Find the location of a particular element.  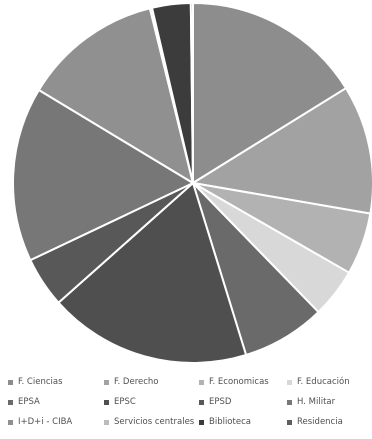

legend-label: H. Militar is located at coordinates (316, 402).